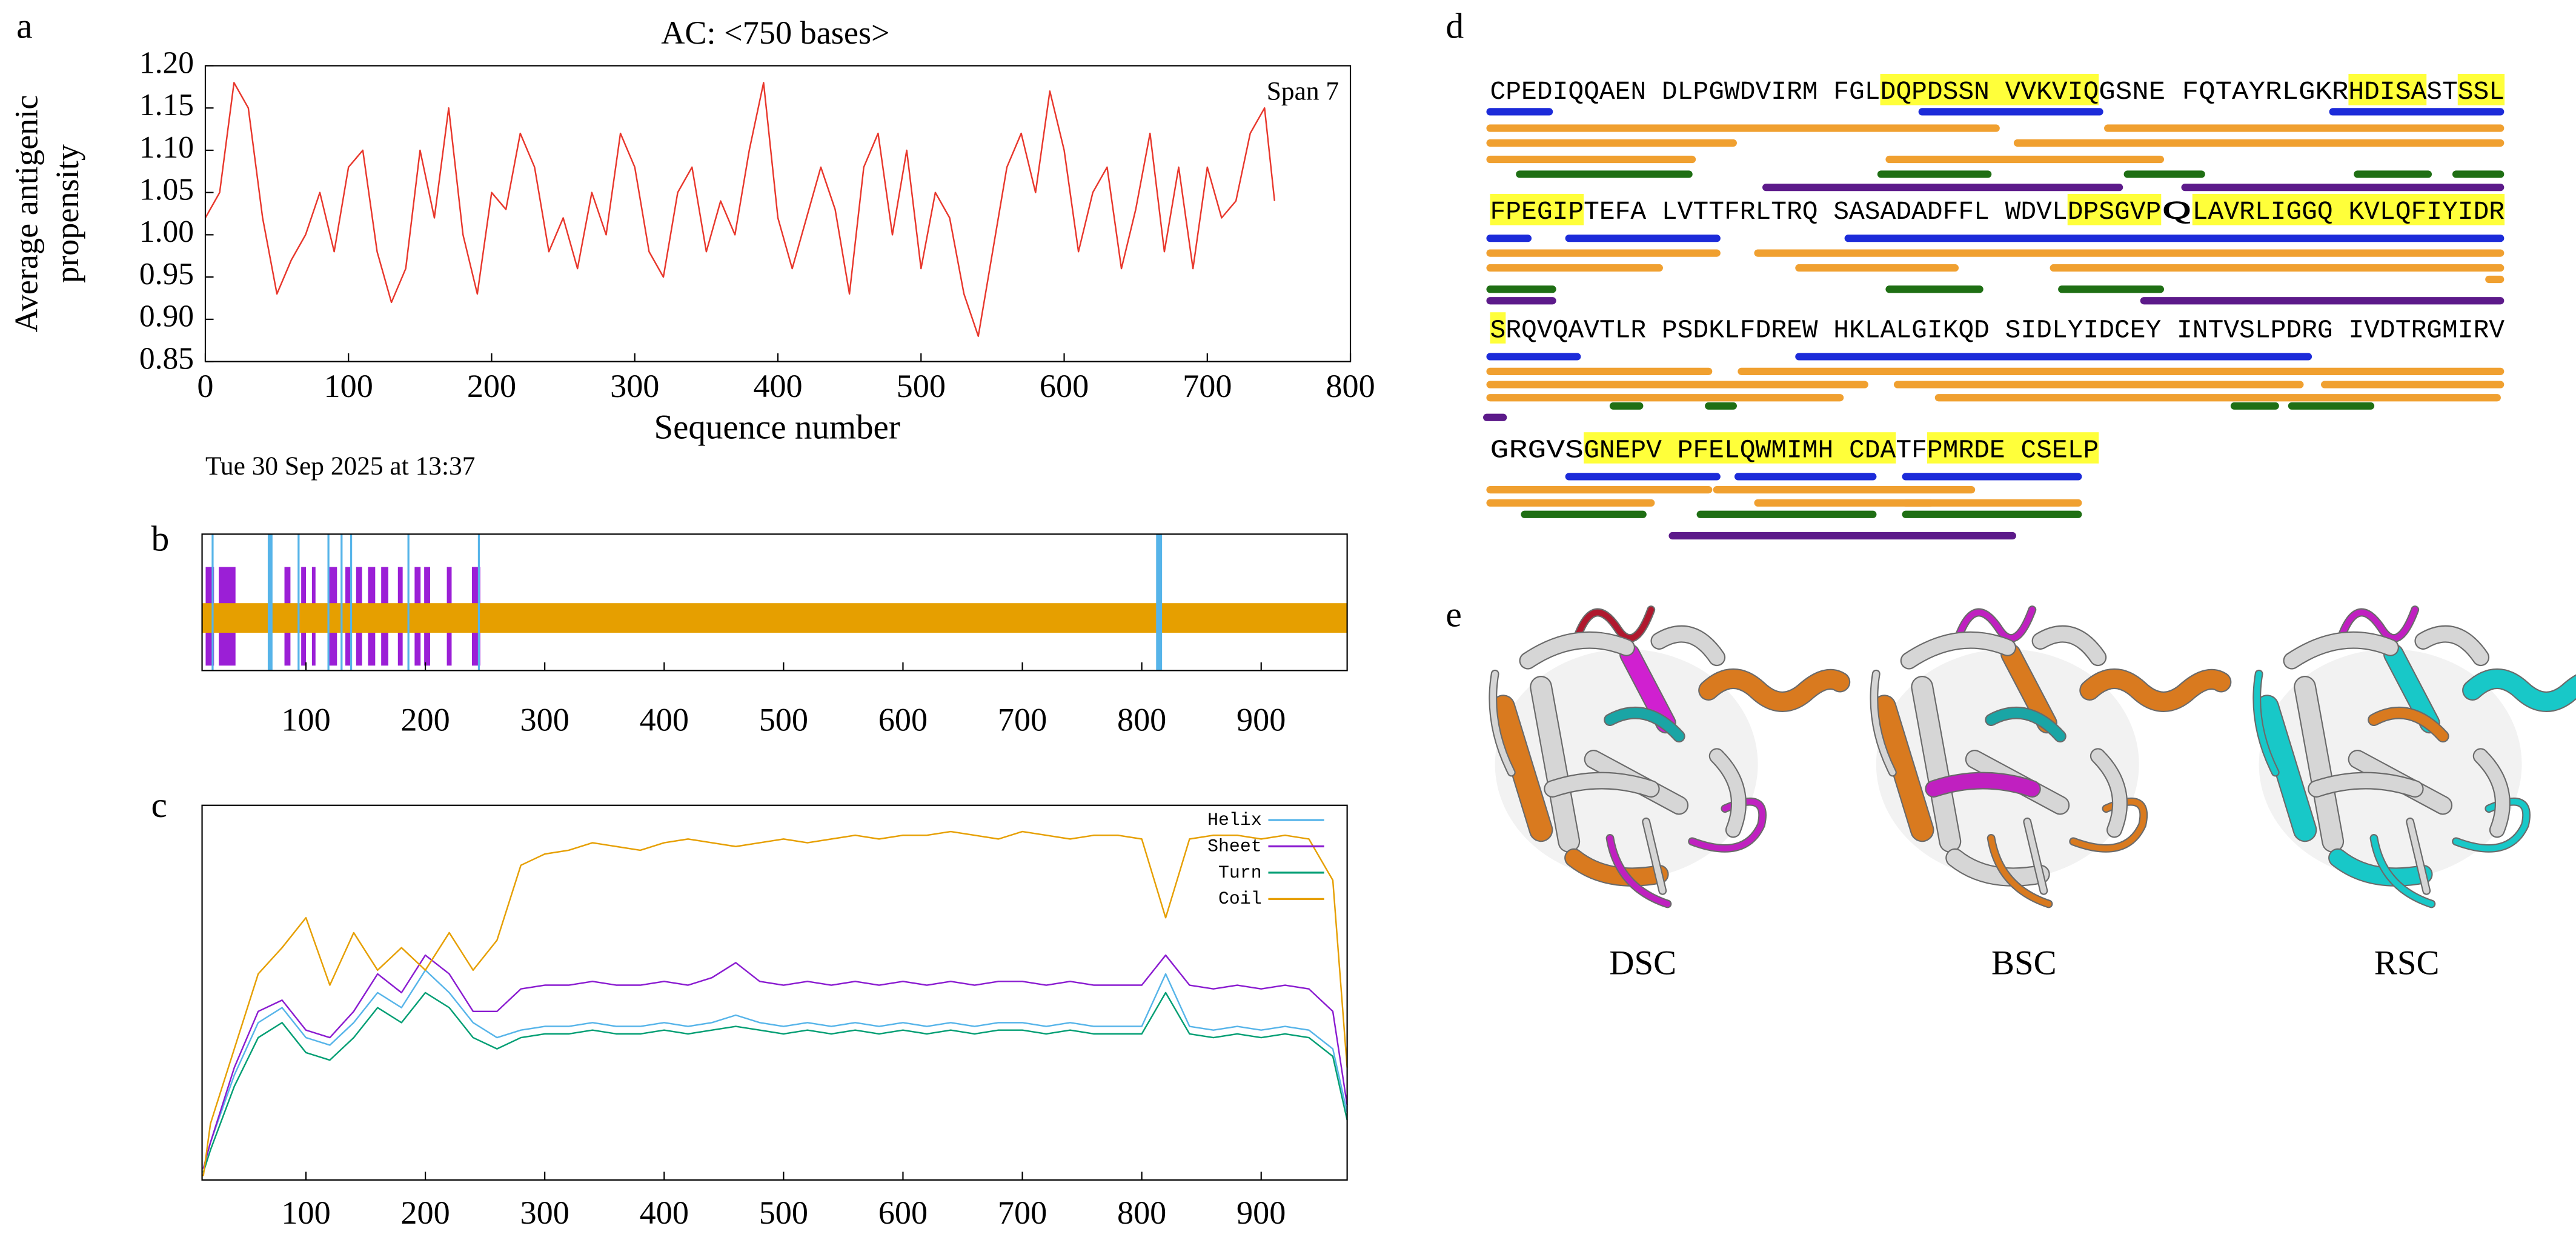  I want to click on sequence-text: S, so click(1498, 330).